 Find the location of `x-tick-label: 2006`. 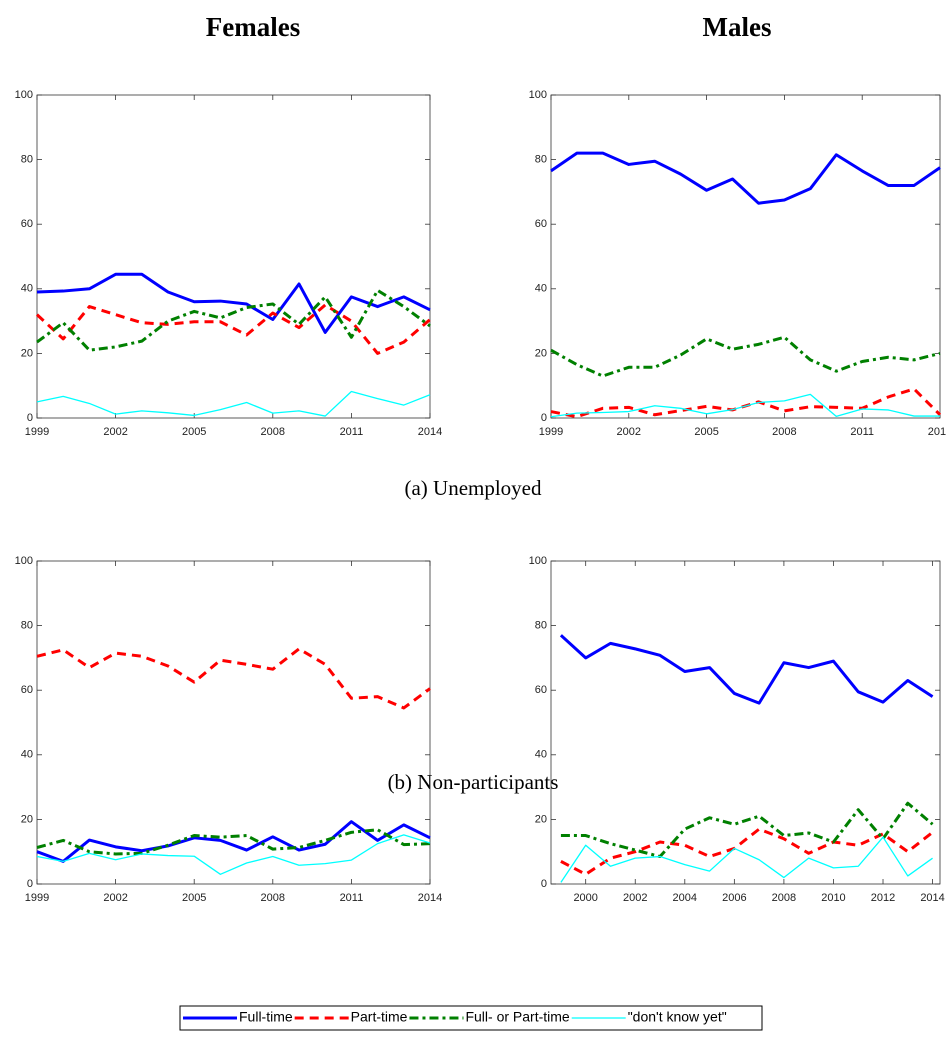

x-tick-label: 2006 is located at coordinates (734, 898).